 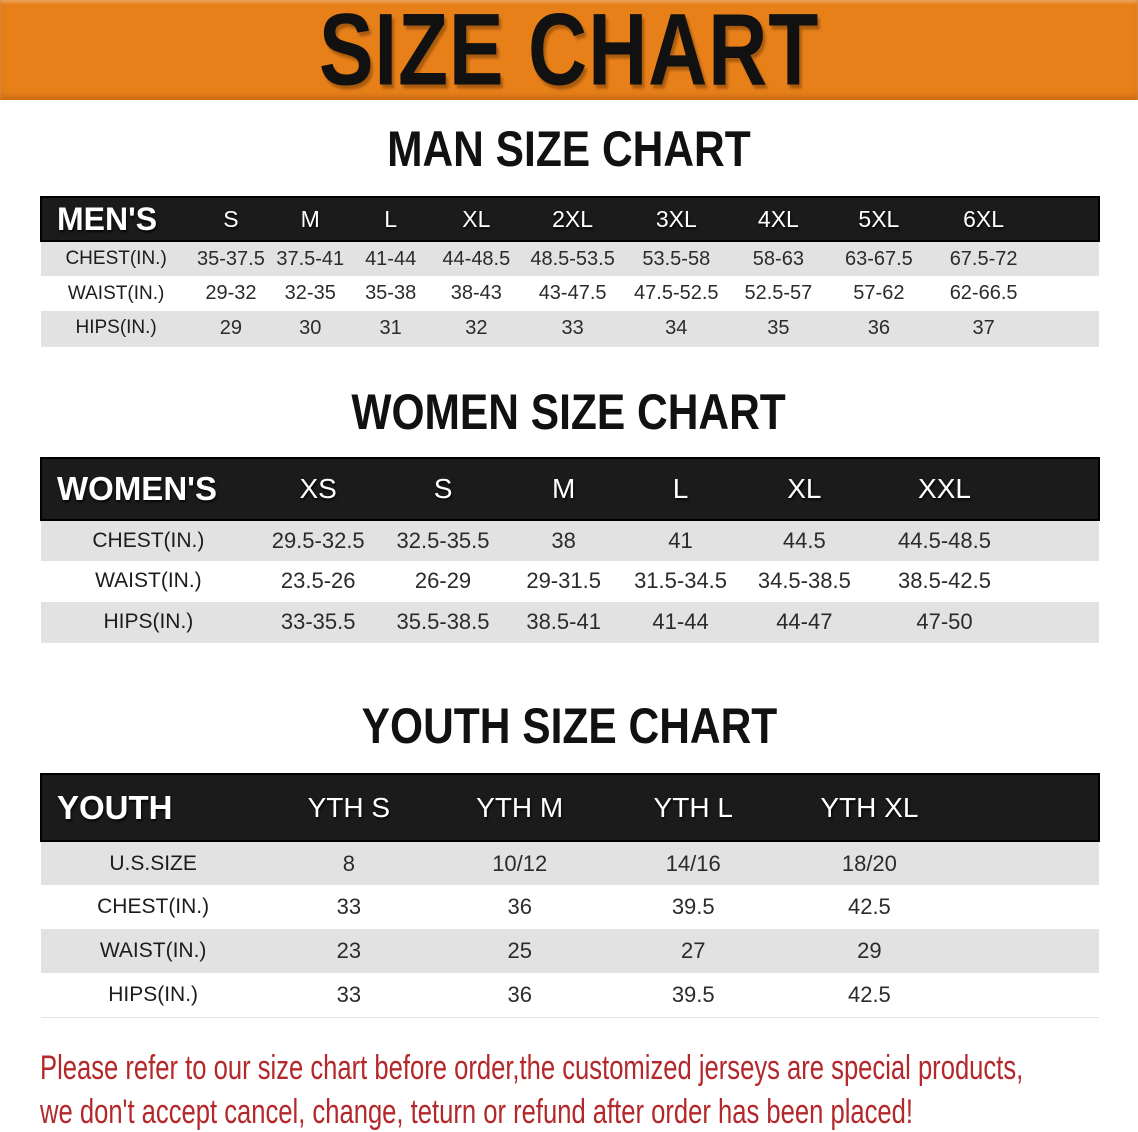 What do you see at coordinates (944, 580) in the screenshot?
I see `size-value: 38.5-42.5` at bounding box center [944, 580].